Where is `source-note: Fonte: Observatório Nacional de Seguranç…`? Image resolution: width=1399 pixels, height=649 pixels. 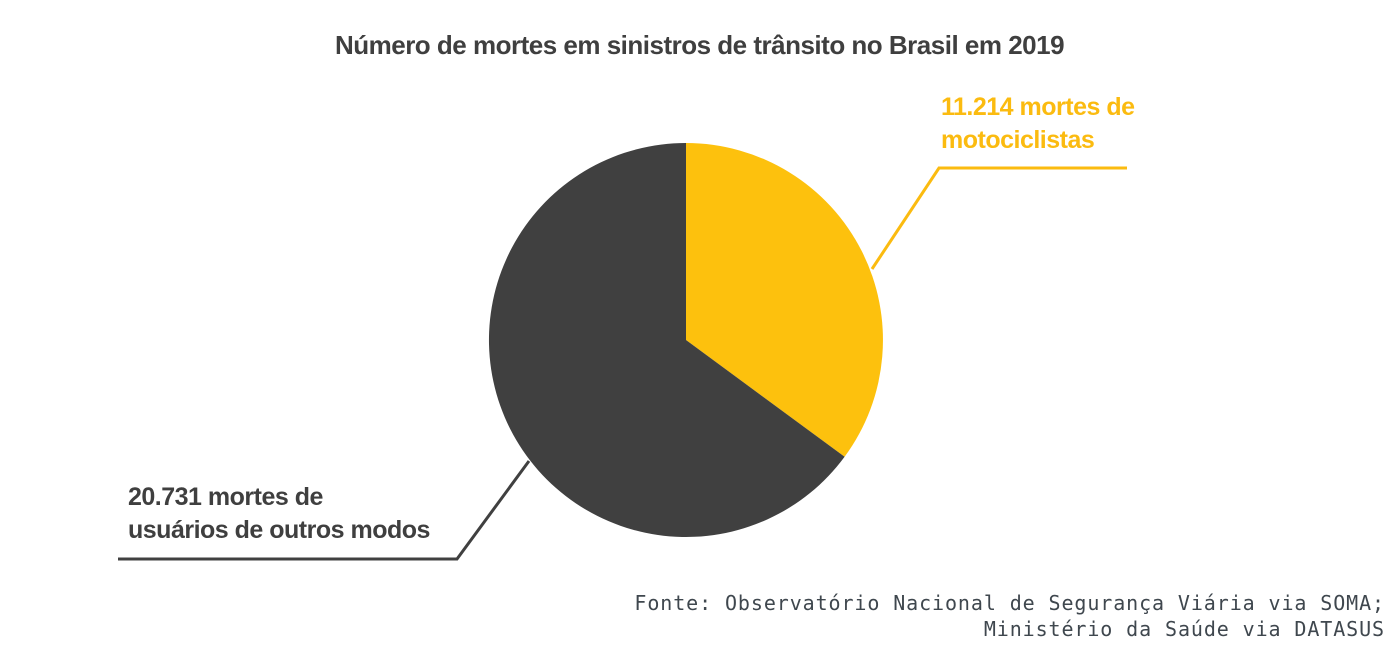
source-note: Fonte: Observatório Nacional de Seguranç… is located at coordinates (1009, 616).